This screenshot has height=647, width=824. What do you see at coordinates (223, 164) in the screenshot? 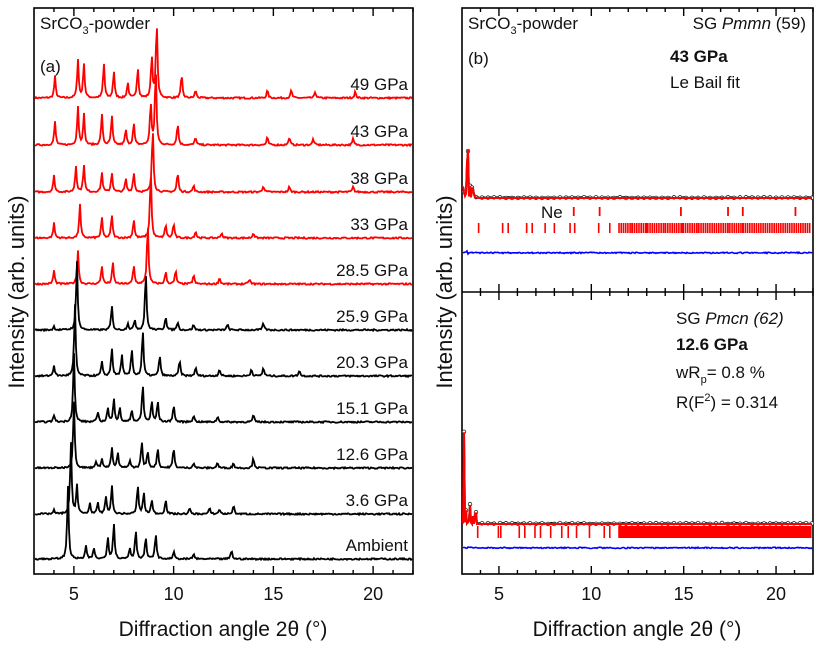
I see `pattern-38-gpa` at bounding box center [223, 164].